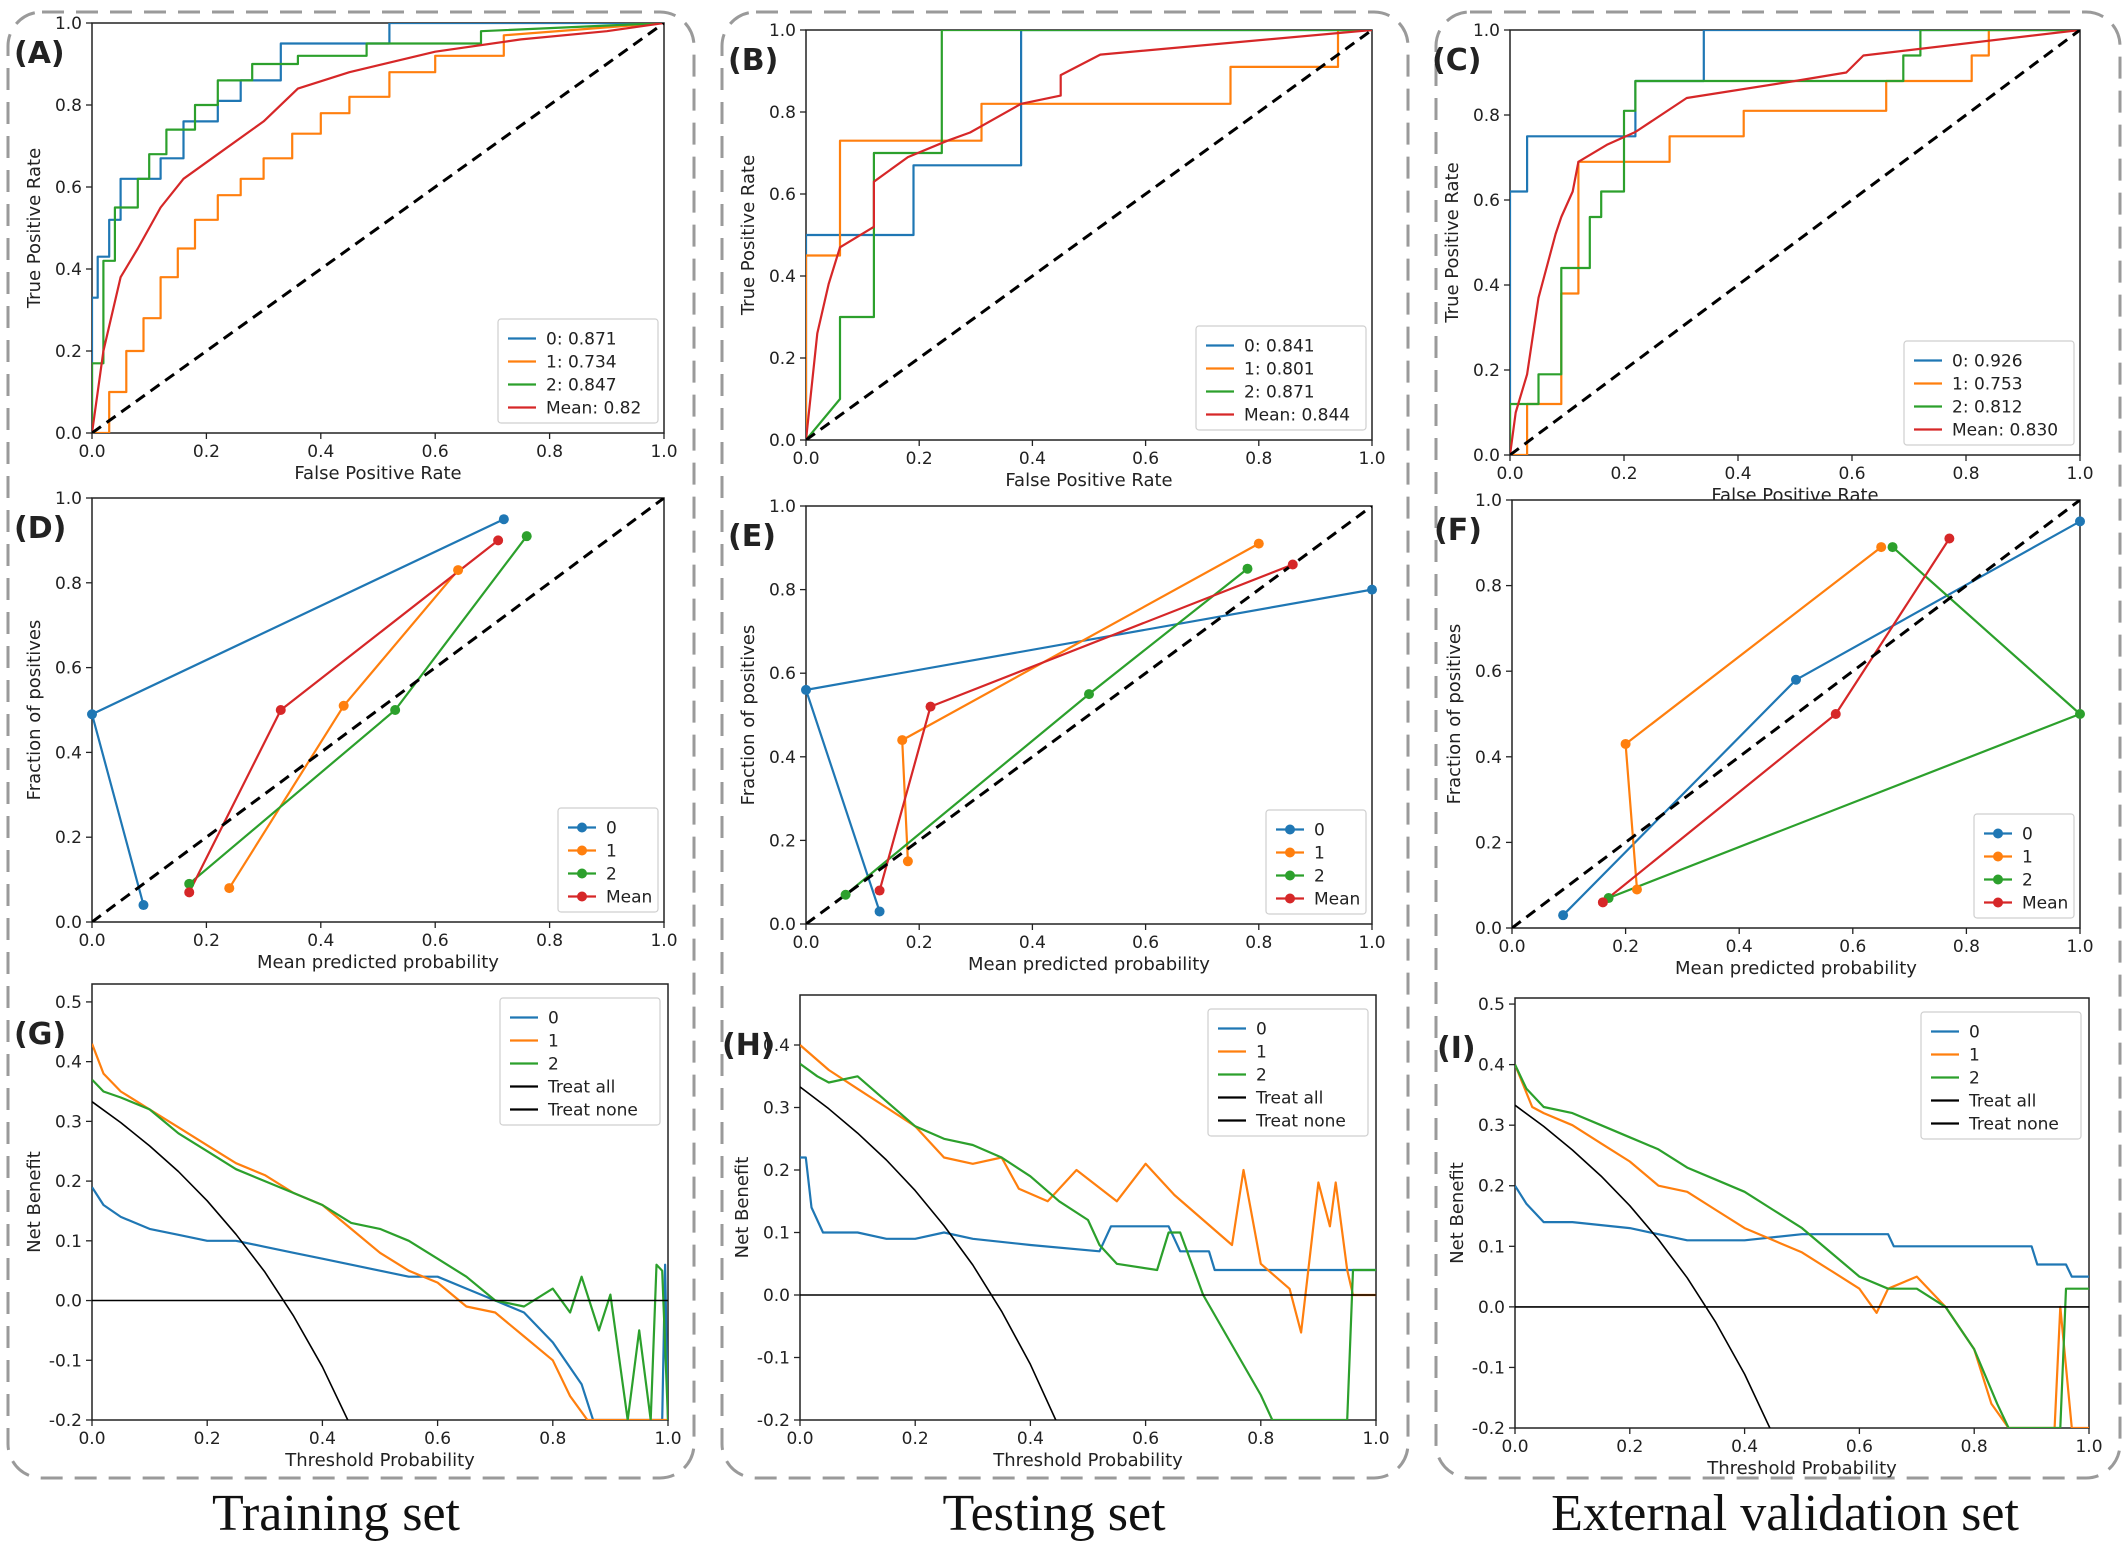 The height and width of the screenshot is (1547, 2128). I want to click on legend-label: 0, so click(611, 829).